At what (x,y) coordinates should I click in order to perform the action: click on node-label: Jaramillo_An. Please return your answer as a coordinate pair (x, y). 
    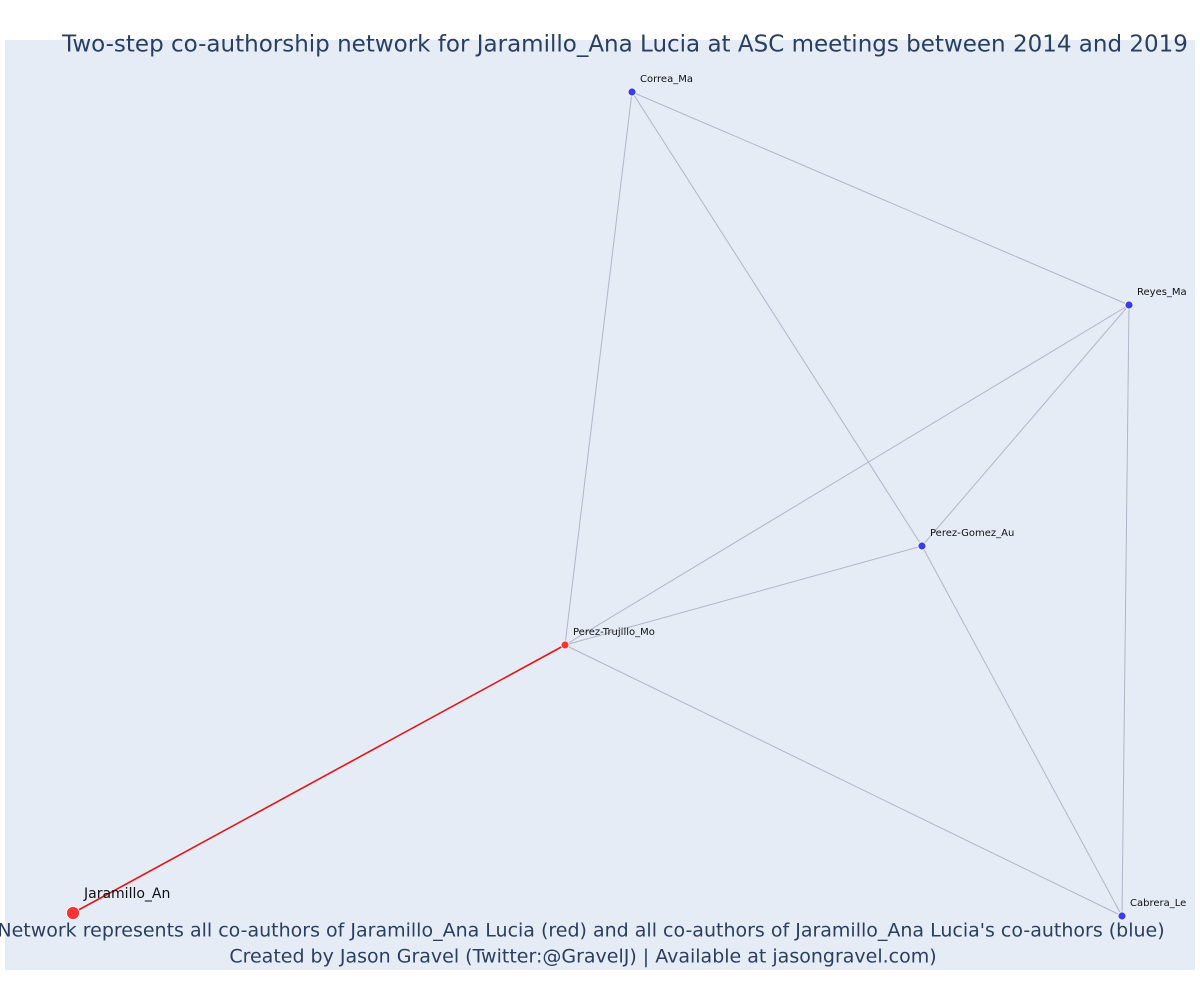
    Looking at the image, I should click on (126, 894).